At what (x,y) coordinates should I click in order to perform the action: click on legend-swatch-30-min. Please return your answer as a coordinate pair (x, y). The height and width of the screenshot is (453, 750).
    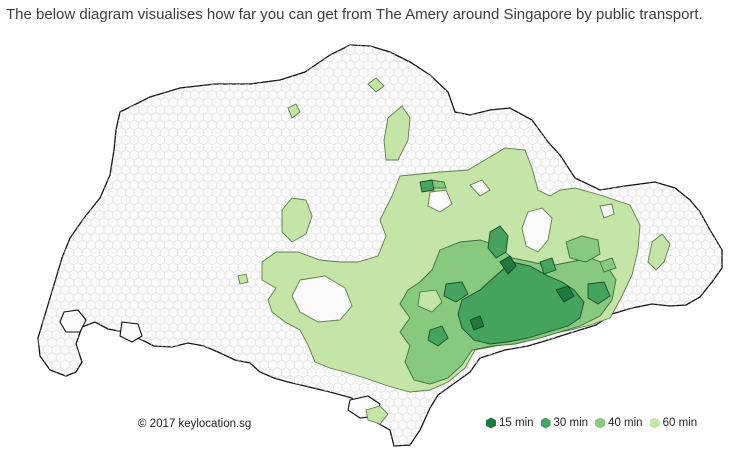
    Looking at the image, I should click on (545, 423).